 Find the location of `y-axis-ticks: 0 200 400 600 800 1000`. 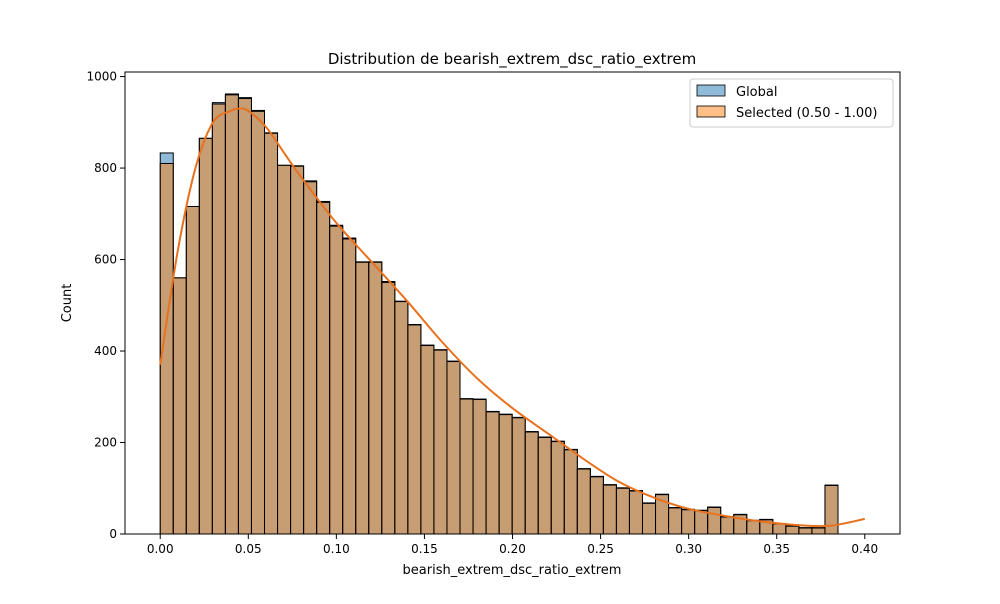

y-axis-ticks: 0 200 400 600 800 1000 is located at coordinates (105, 305).